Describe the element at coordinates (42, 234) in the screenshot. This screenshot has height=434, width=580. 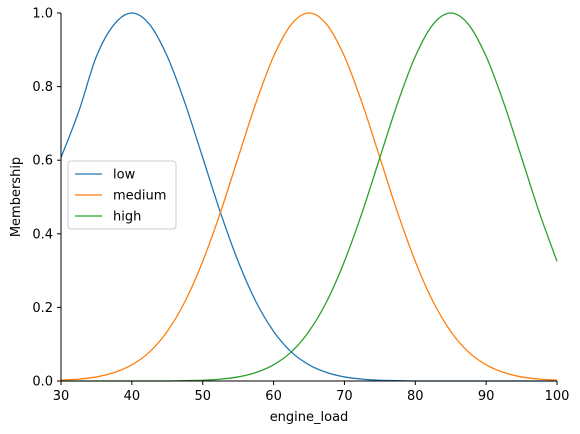
I see `y-tick-label: 0.4` at that location.